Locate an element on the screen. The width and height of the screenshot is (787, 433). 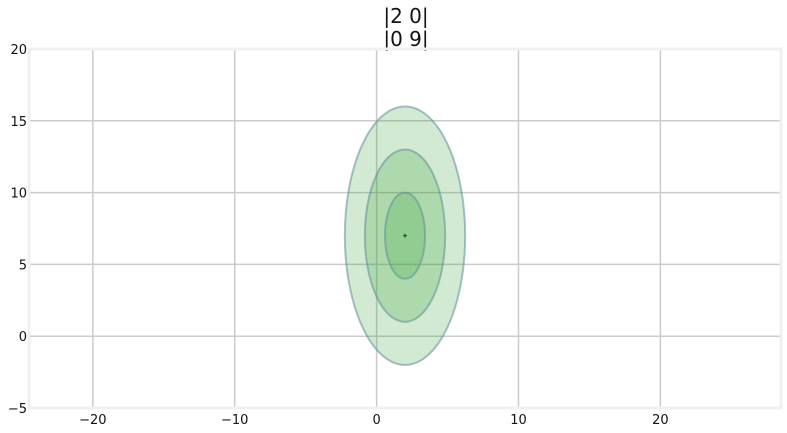
x-tick-label: −10 is located at coordinates (234, 420).